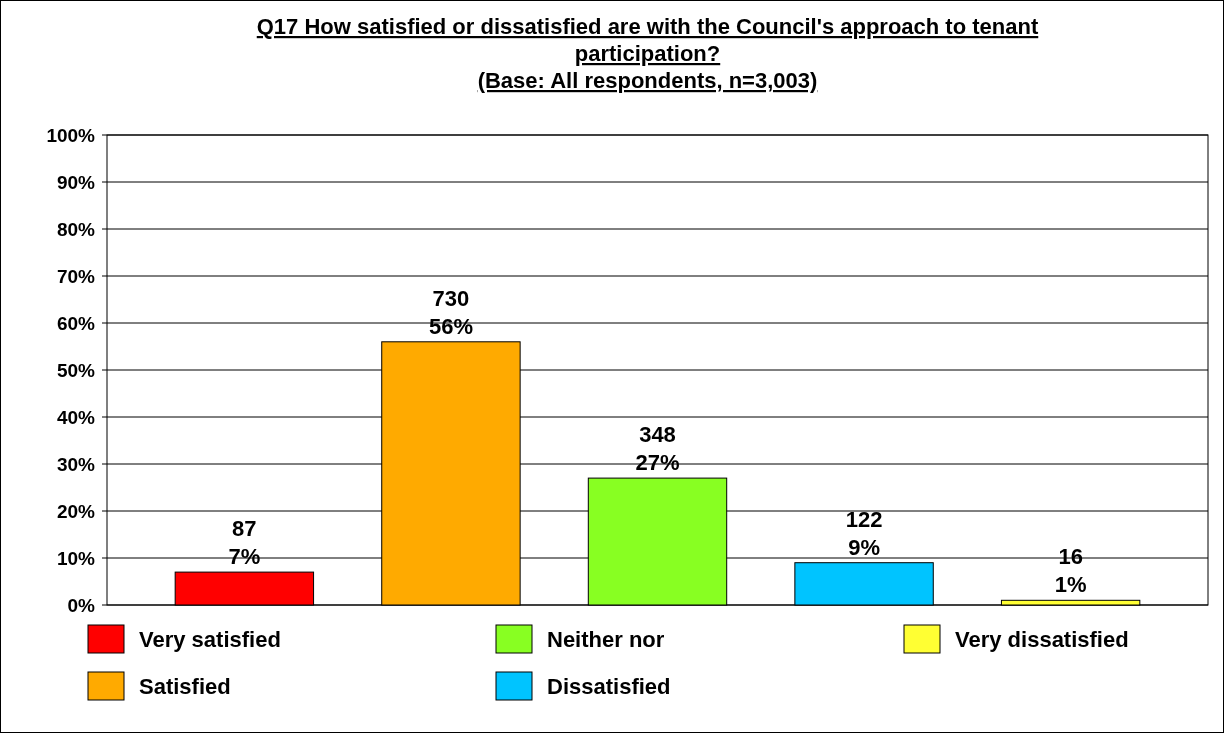 Image resolution: width=1224 pixels, height=733 pixels. I want to click on legend-label: Neither nor, so click(606, 639).